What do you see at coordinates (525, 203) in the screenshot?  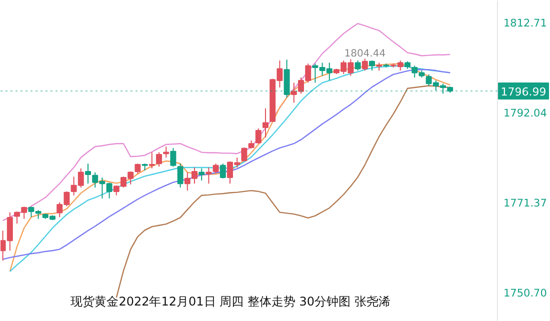 I see `y-tick-label: 1771.37` at bounding box center [525, 203].